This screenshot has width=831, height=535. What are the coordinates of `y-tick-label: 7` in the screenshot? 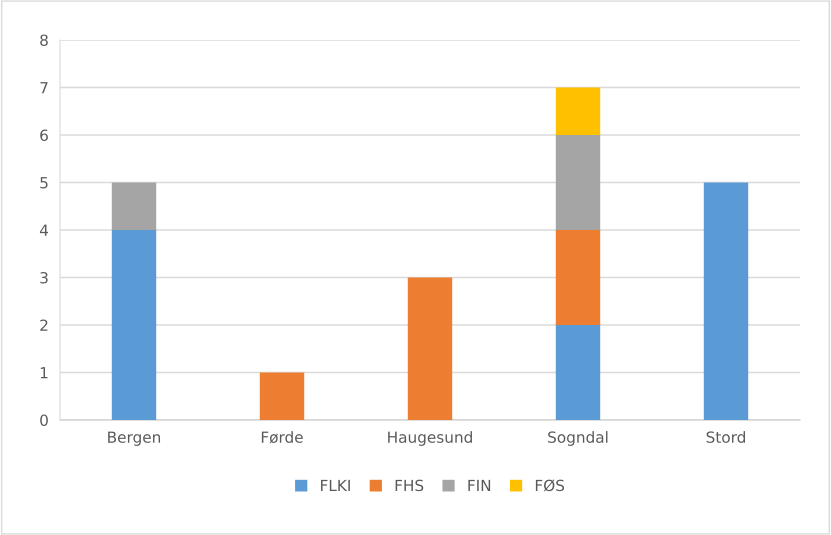 It's located at (44, 88).